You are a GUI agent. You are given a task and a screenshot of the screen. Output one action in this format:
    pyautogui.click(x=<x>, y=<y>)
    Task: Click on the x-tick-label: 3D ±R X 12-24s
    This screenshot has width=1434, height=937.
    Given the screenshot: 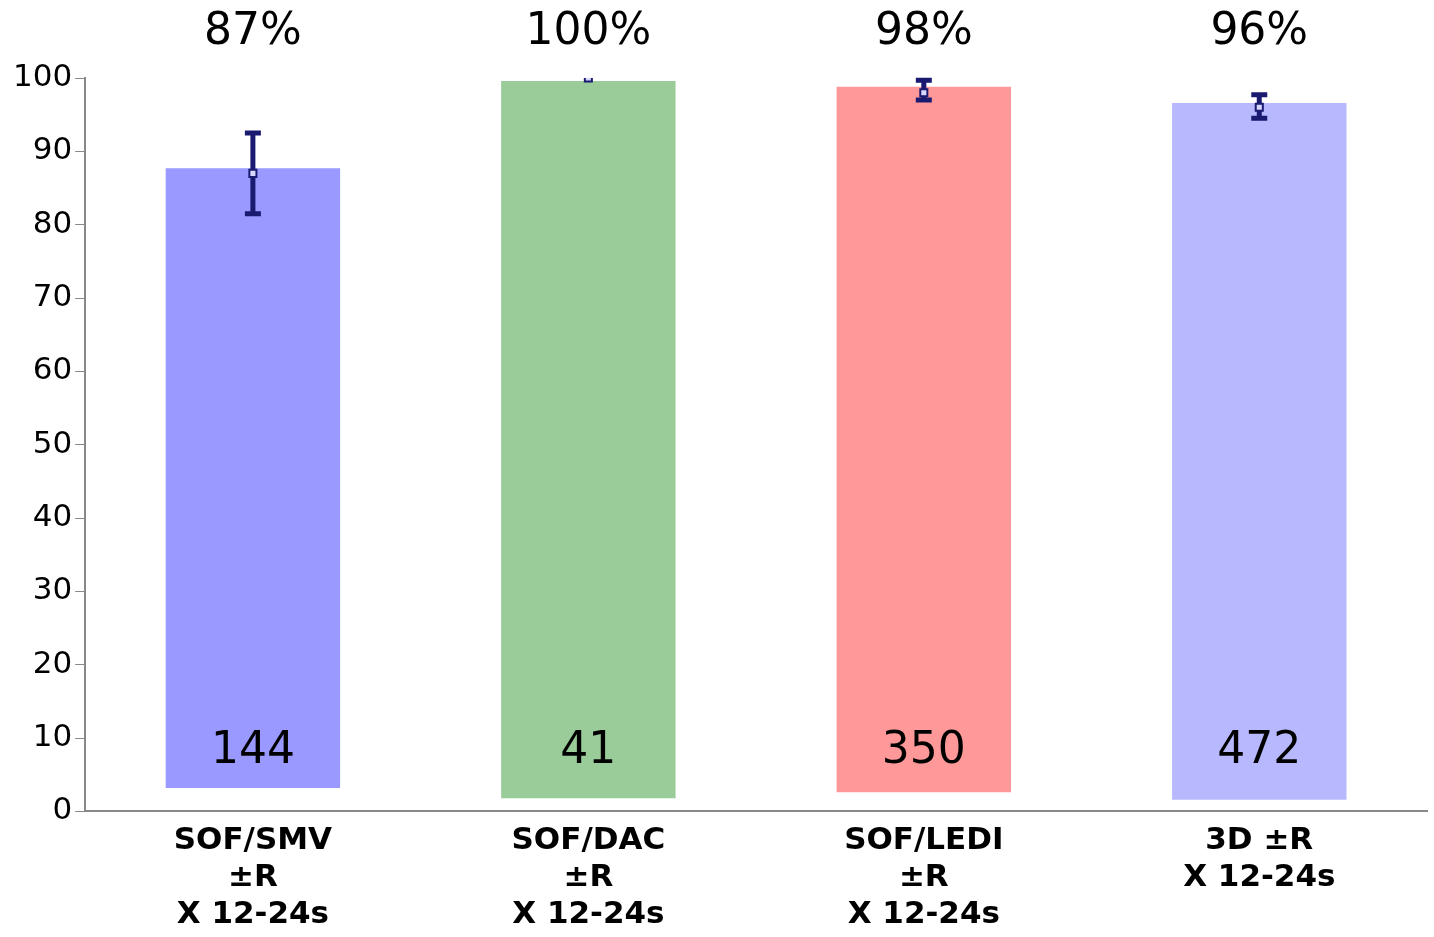 What is the action you would take?
    pyautogui.click(x=1259, y=857)
    